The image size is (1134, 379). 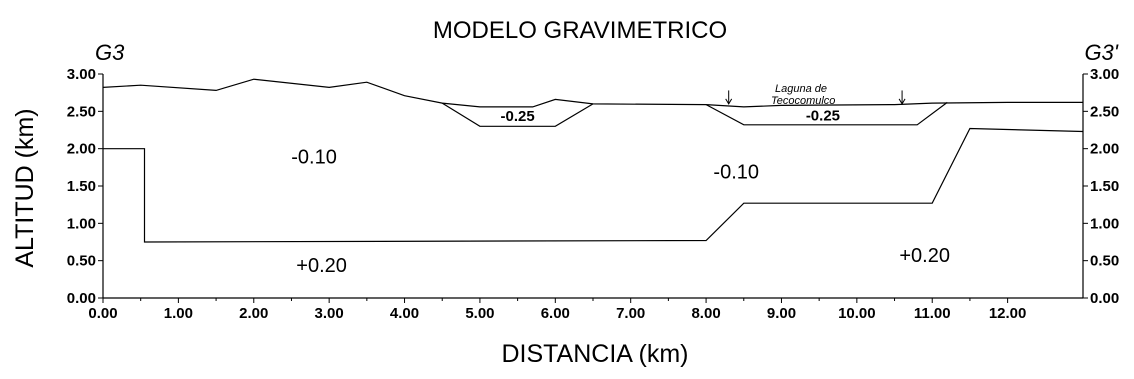 I want to click on y-tick-label-right: 2.50, so click(x=1104, y=111).